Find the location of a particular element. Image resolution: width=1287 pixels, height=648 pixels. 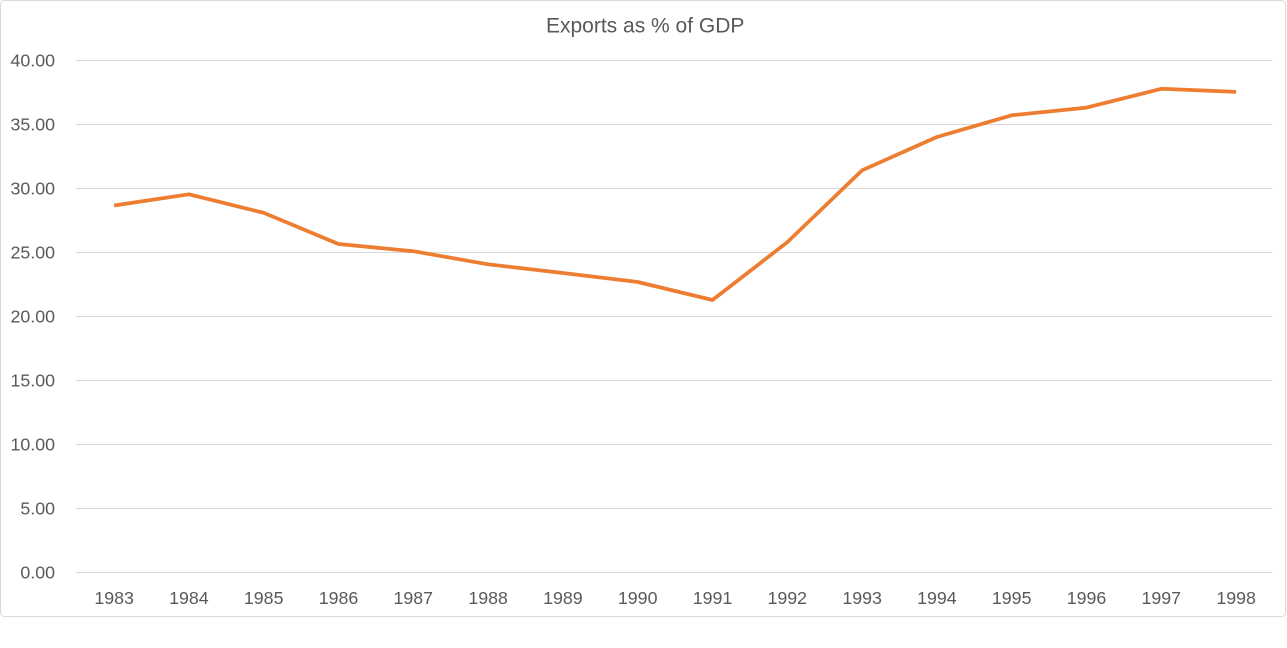

svg-text: 10.00 is located at coordinates (33, 444).